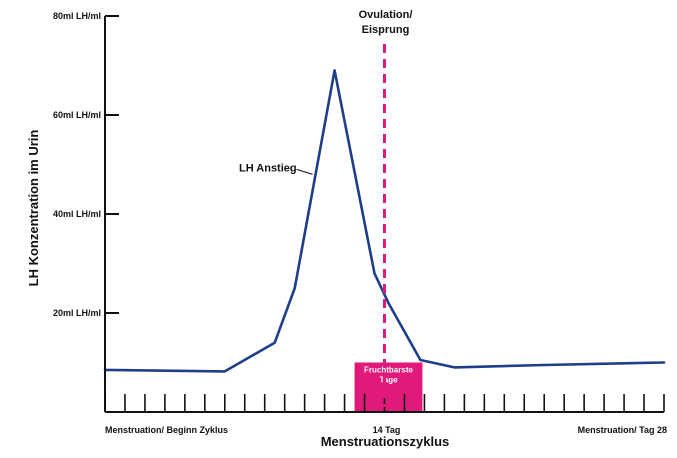  What do you see at coordinates (386, 15) in the screenshot?
I see `ovulation-label: Ovulation/` at bounding box center [386, 15].